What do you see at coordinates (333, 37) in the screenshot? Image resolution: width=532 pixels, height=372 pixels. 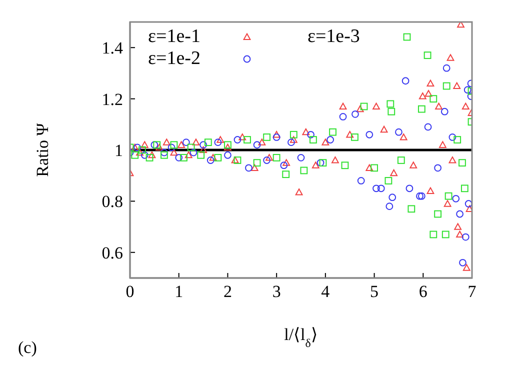 I see `legend-label: ε=1e-3` at bounding box center [333, 37].